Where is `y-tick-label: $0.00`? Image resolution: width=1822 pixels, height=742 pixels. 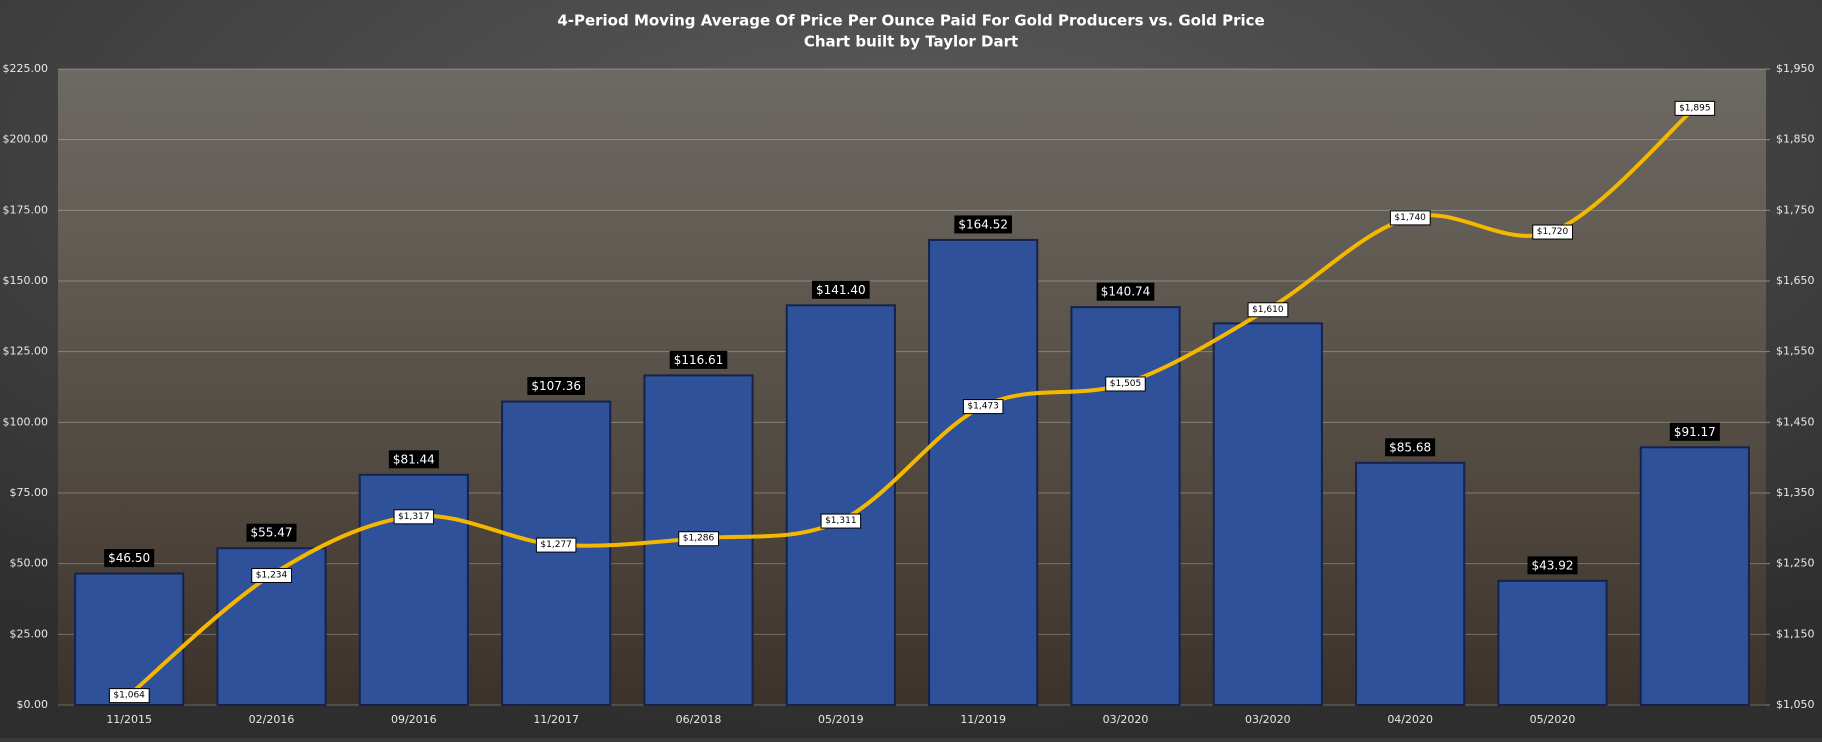 y-tick-label: $0.00 is located at coordinates (33, 704).